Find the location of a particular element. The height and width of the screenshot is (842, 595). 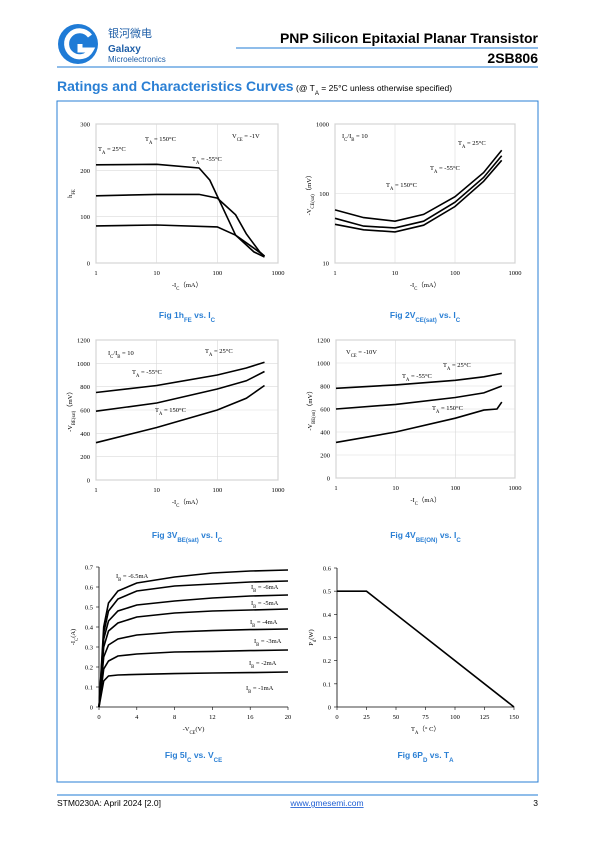

subscript: BE(on) is located at coordinates (314, 417).